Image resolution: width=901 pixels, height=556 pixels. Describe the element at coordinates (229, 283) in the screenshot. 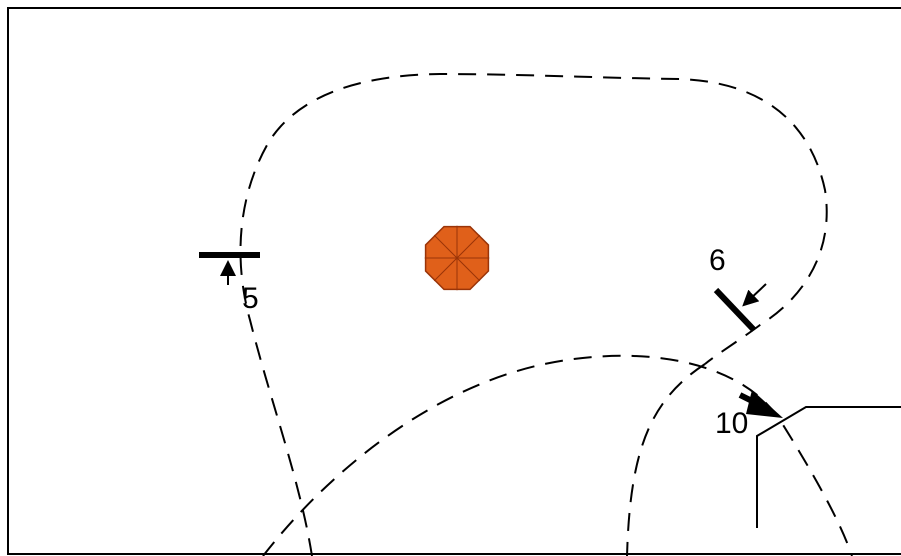

I see `gate-5: 5` at that location.